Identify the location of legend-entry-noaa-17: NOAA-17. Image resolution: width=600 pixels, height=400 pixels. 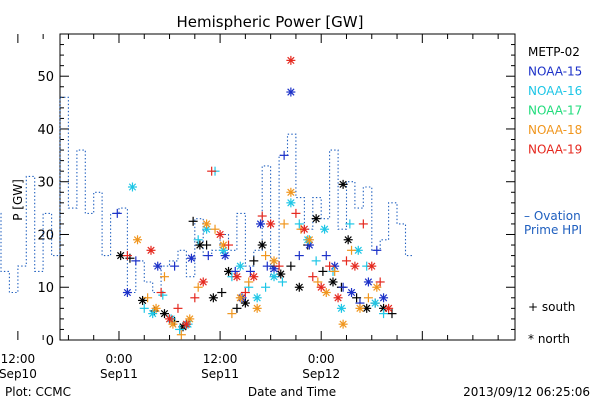
(555, 111).